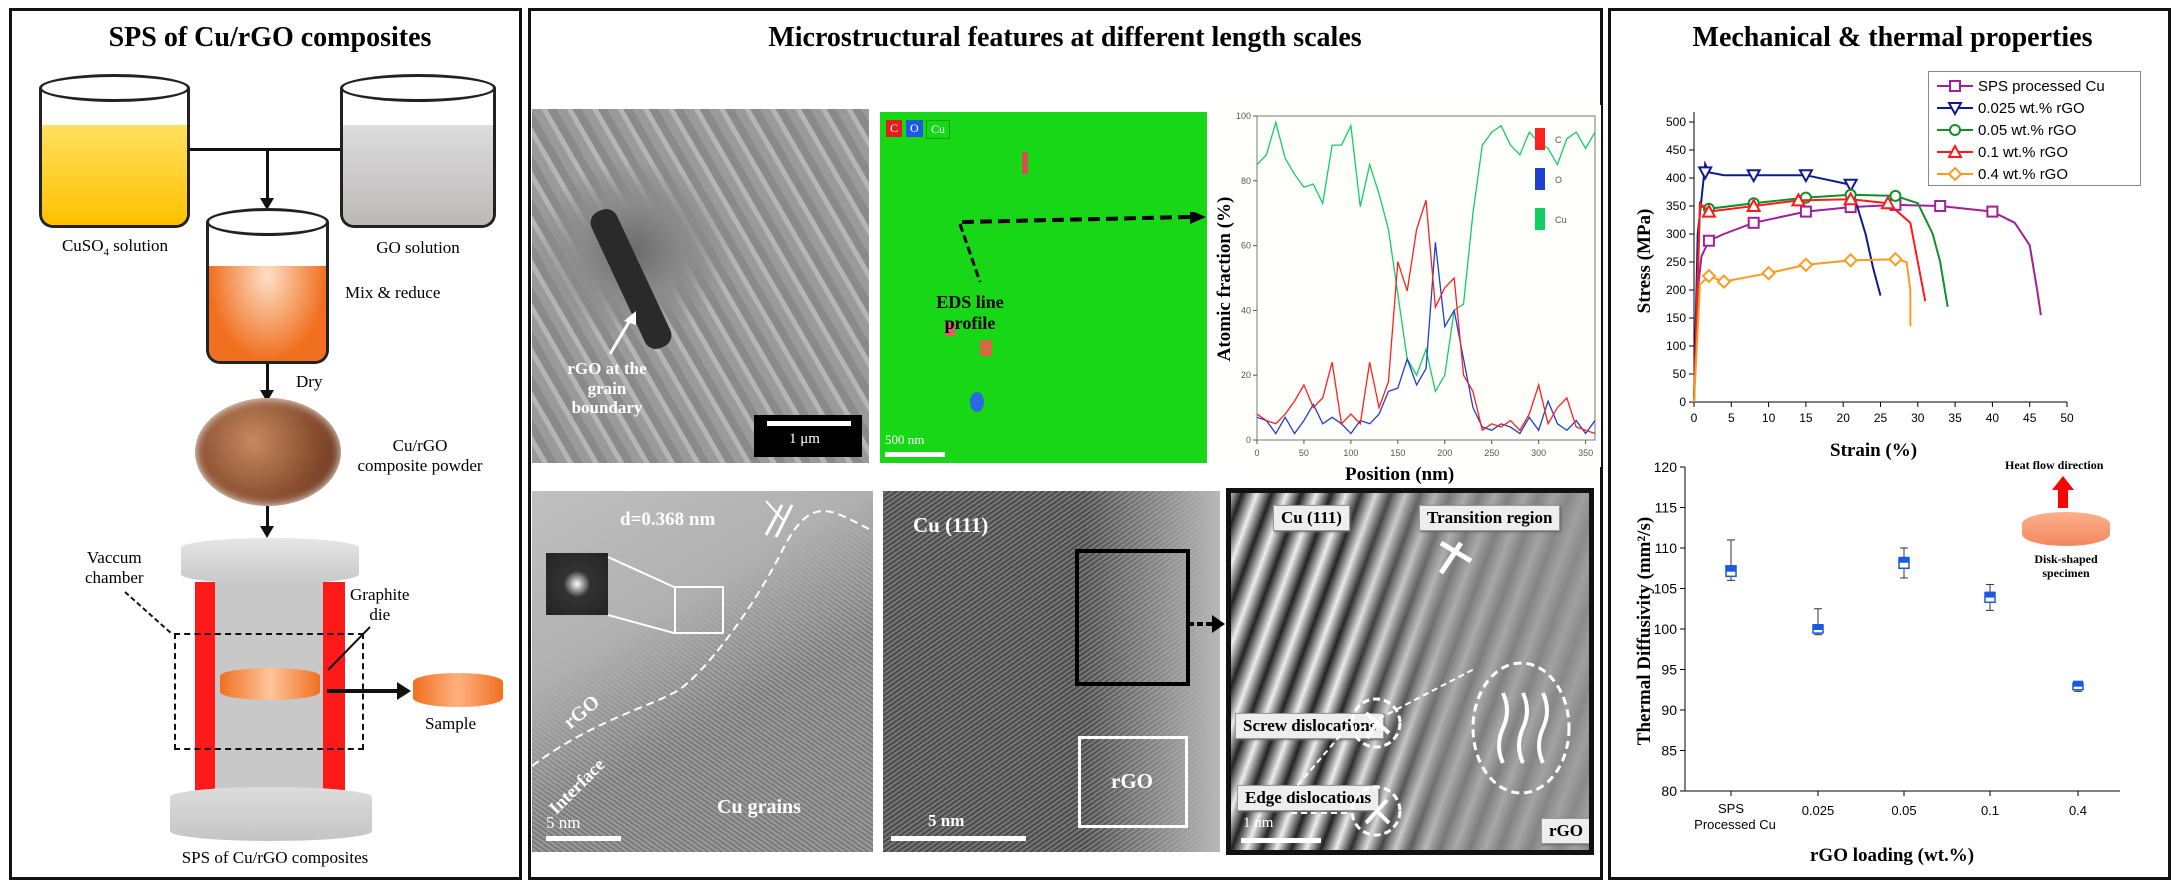  I want to click on strain-xlabel: Strain (%), so click(1874, 450).